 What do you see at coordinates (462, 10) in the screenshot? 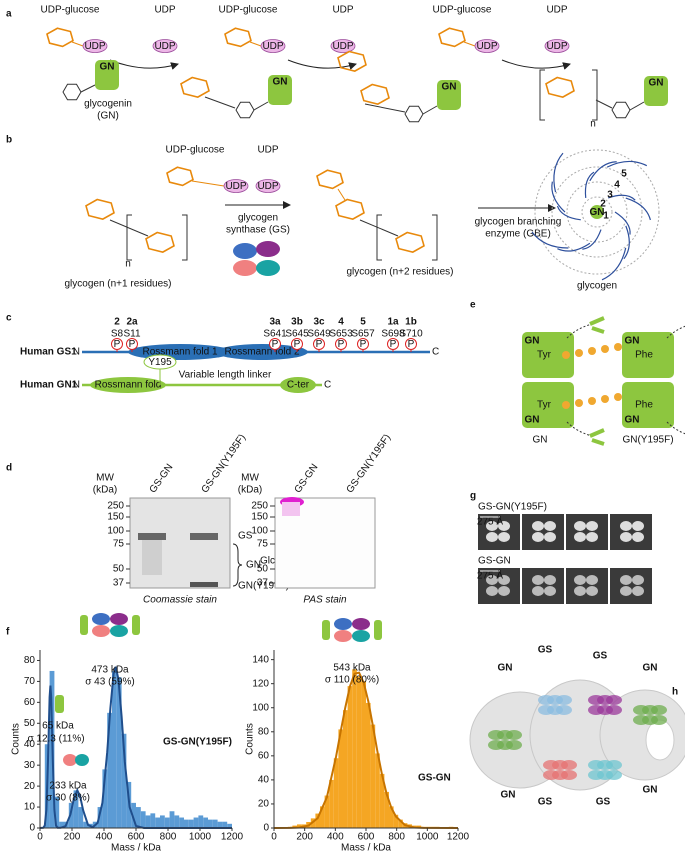
I see `label: UDP-glucose` at bounding box center [462, 10].